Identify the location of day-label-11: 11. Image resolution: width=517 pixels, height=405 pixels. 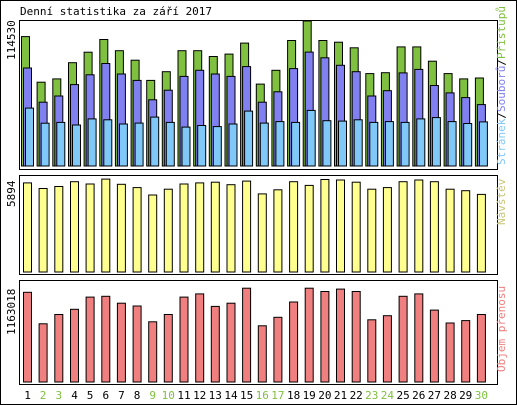
(183, 395).